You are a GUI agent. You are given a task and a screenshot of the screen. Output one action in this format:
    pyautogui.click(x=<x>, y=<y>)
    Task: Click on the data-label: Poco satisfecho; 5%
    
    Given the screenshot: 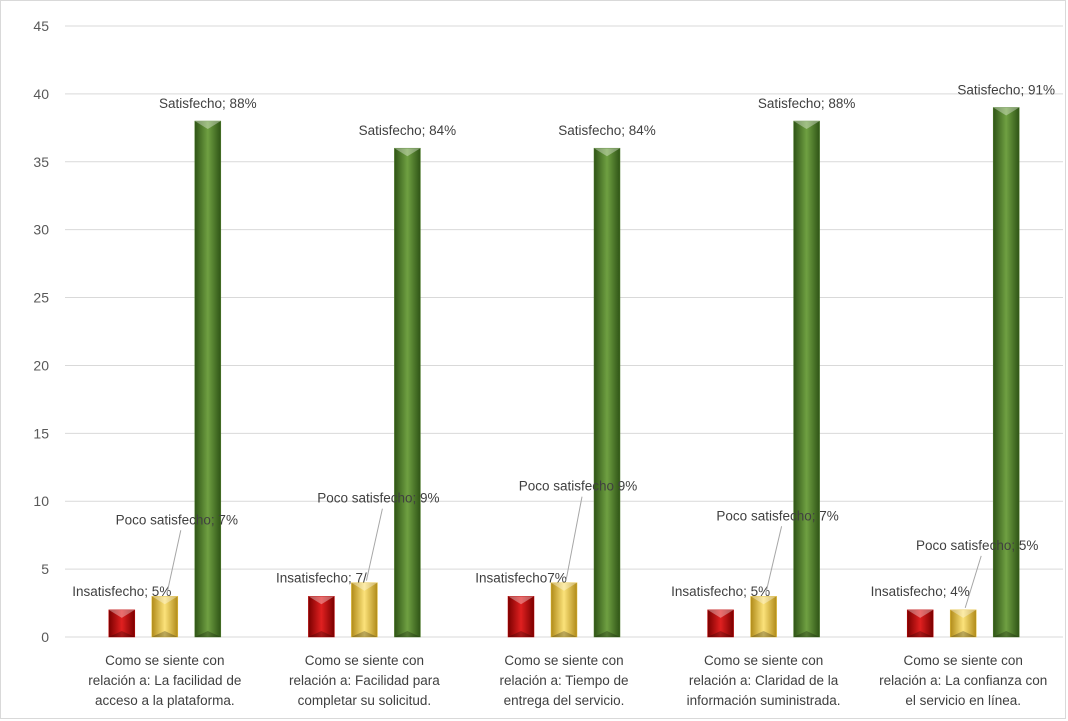 What is the action you would take?
    pyautogui.click(x=977, y=545)
    